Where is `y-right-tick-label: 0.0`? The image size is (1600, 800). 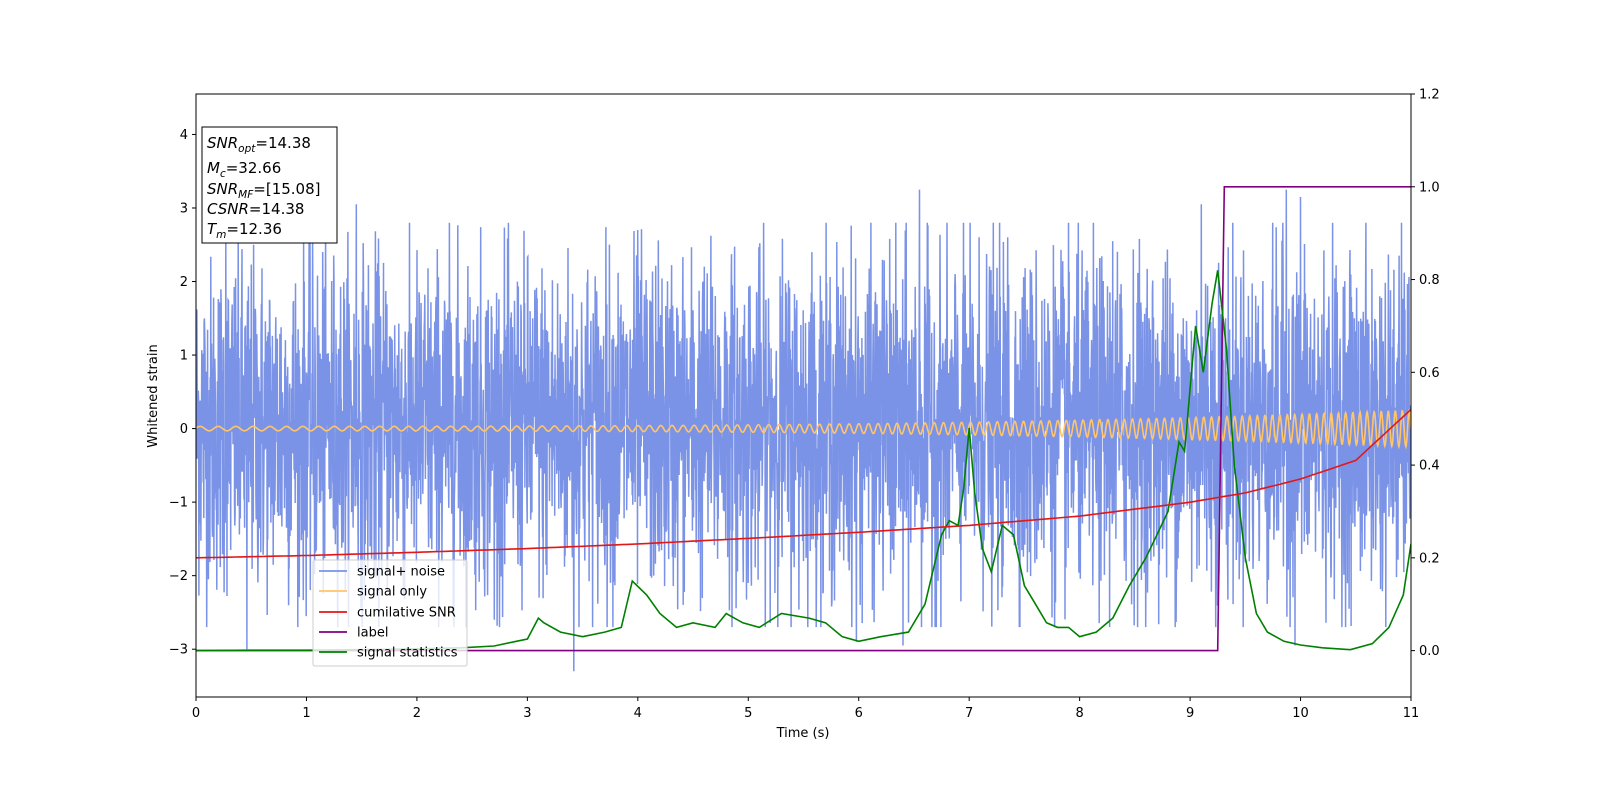 y-right-tick-label: 0.0 is located at coordinates (1429, 651).